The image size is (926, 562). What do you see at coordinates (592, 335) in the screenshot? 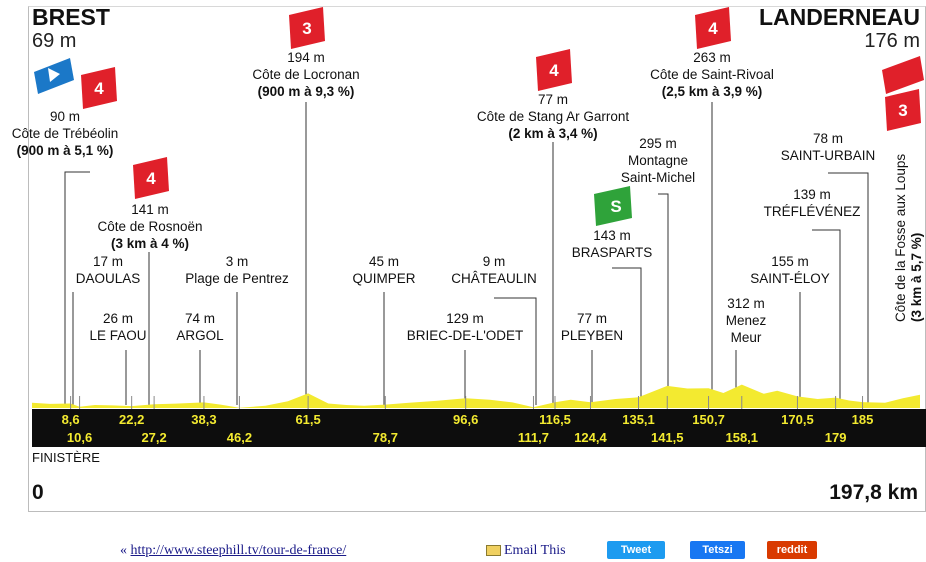
I see `point-label: PLEYBEN` at bounding box center [592, 335].